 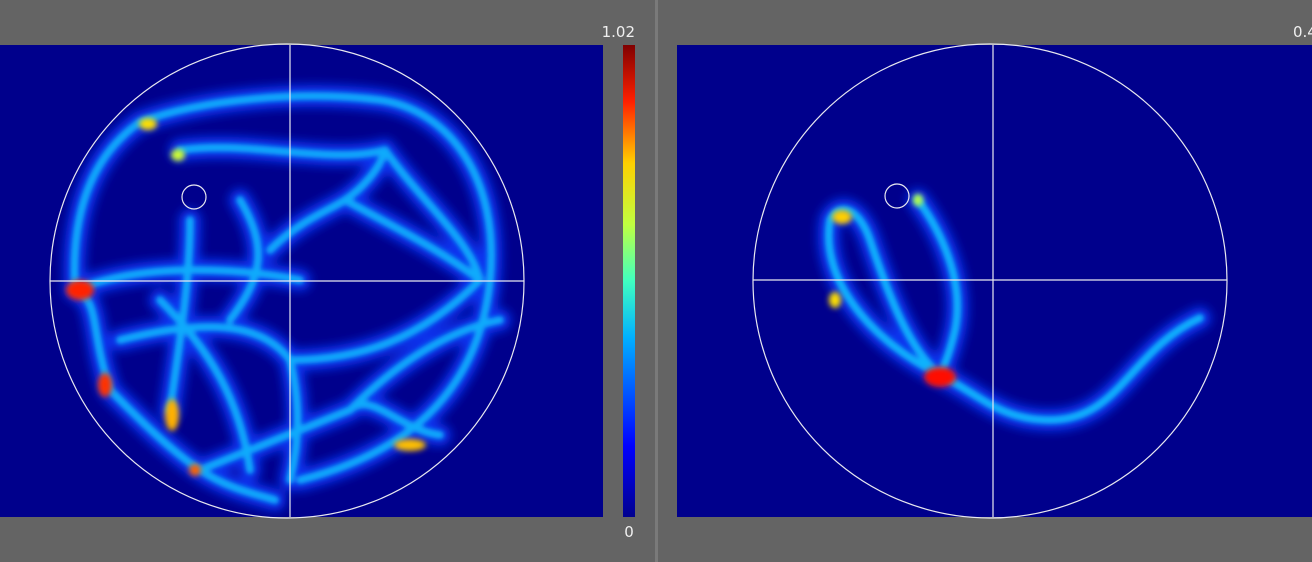 I want to click on heat-tracks, so click(x=1014, y=310).